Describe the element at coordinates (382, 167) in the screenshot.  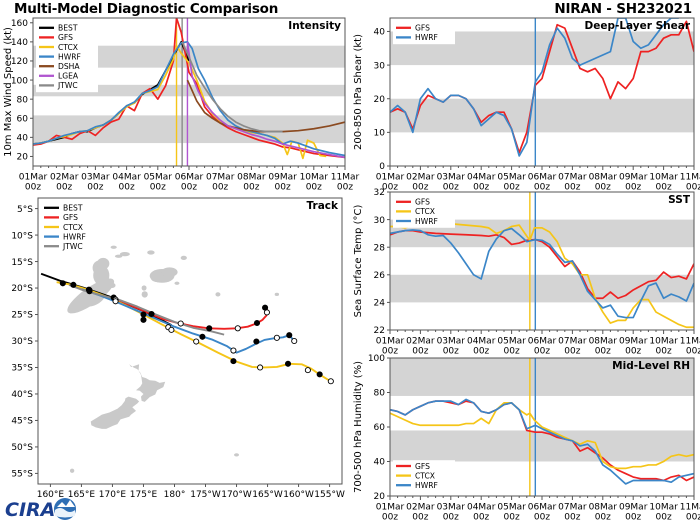
I see `y-tick-label: 0` at that location.